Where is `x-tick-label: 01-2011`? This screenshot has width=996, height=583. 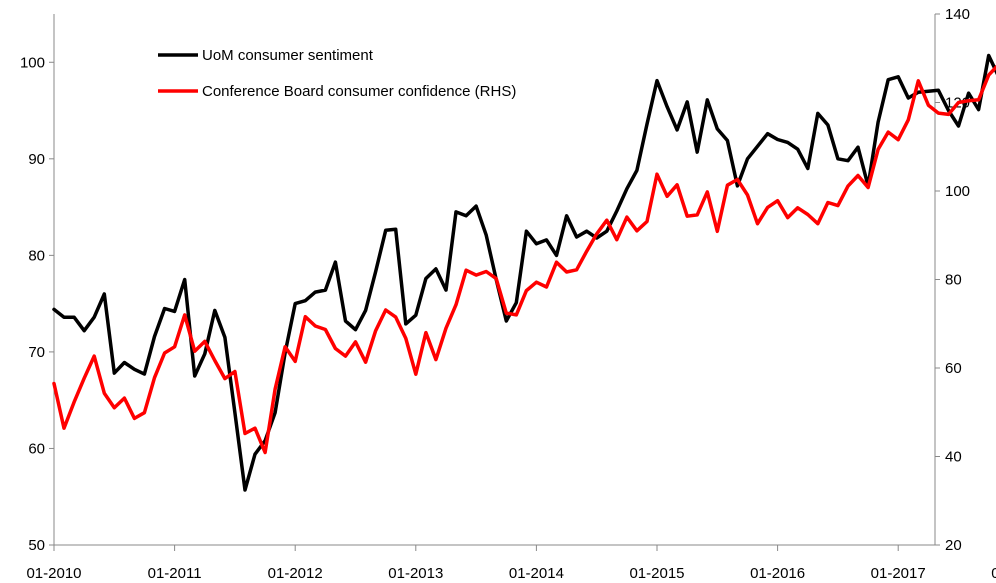 x-tick-label: 01-2011 is located at coordinates (175, 573).